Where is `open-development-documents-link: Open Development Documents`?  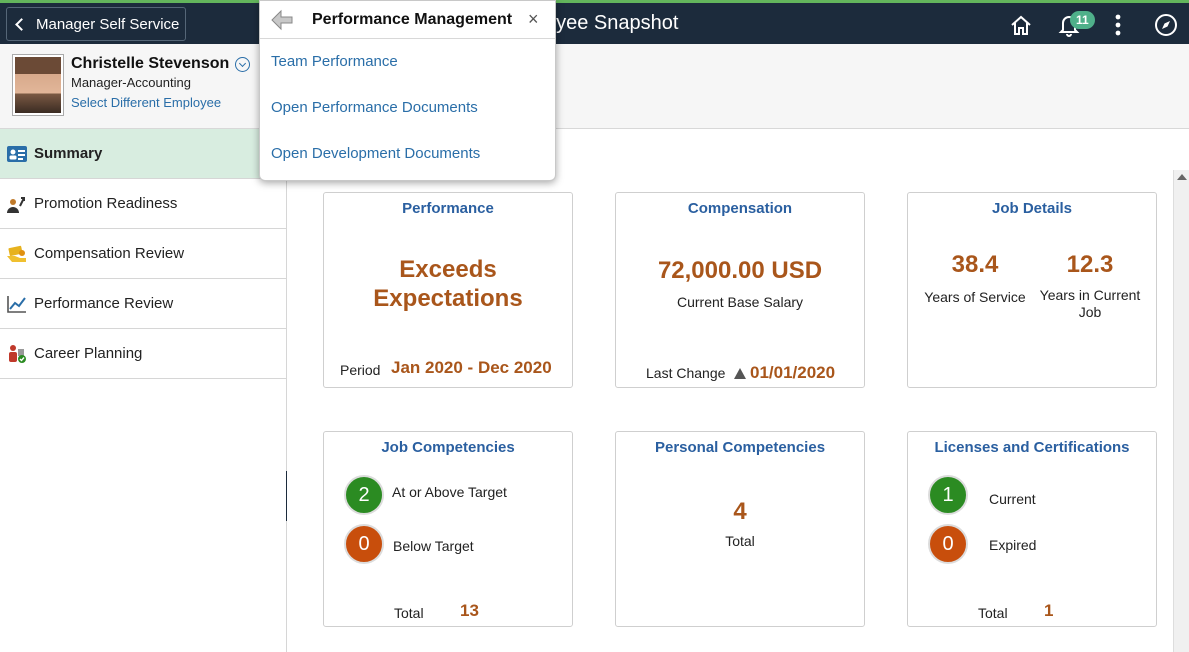
open-development-documents-link: Open Development Documents is located at coordinates (376, 153).